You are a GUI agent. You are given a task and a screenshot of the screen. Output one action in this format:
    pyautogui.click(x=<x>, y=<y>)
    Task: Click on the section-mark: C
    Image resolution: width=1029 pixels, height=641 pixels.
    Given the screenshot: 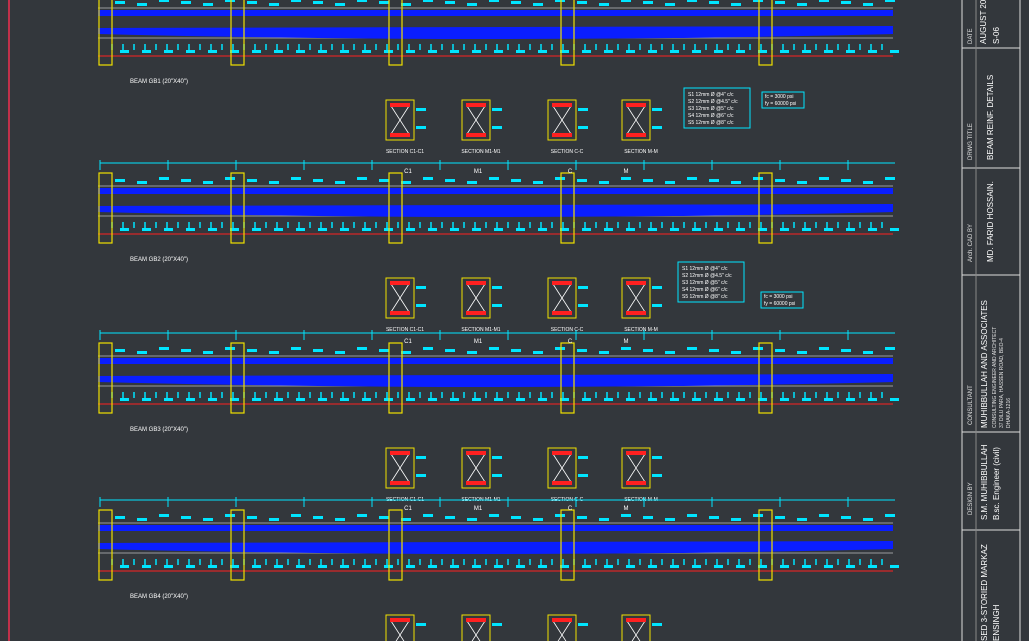 What is the action you would take?
    pyautogui.click(x=570, y=342)
    